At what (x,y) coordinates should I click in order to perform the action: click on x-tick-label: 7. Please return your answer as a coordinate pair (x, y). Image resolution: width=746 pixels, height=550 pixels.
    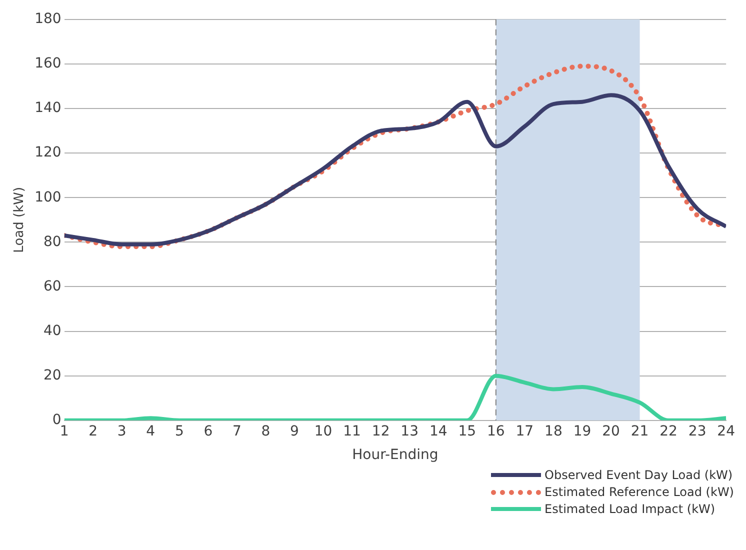
    Looking at the image, I should click on (237, 431).